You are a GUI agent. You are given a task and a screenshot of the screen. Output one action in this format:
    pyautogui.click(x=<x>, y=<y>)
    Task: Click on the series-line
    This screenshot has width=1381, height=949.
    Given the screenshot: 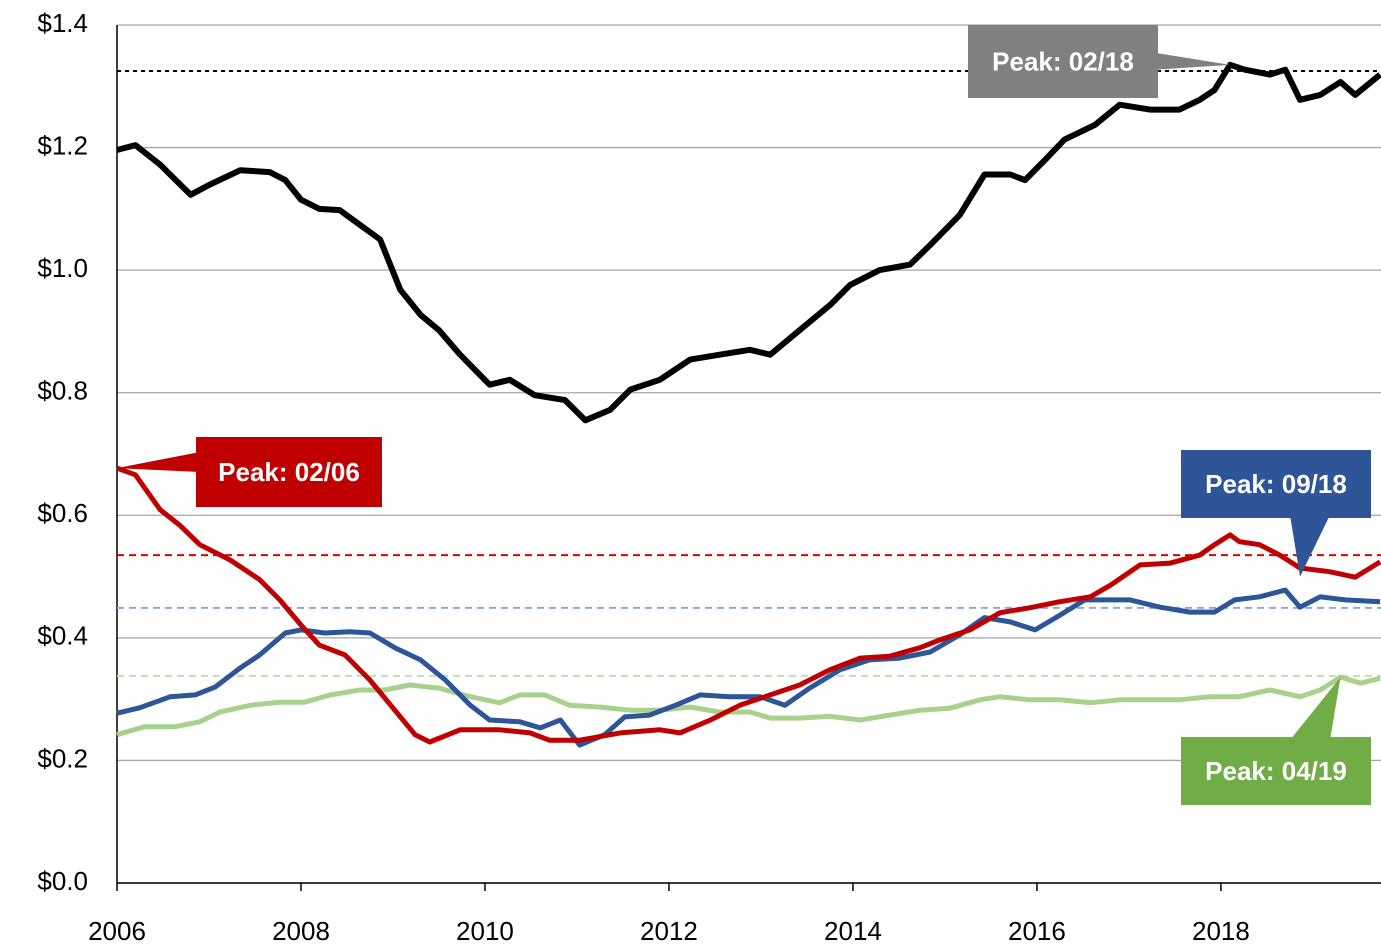 What is the action you would take?
    pyautogui.click(x=748, y=706)
    